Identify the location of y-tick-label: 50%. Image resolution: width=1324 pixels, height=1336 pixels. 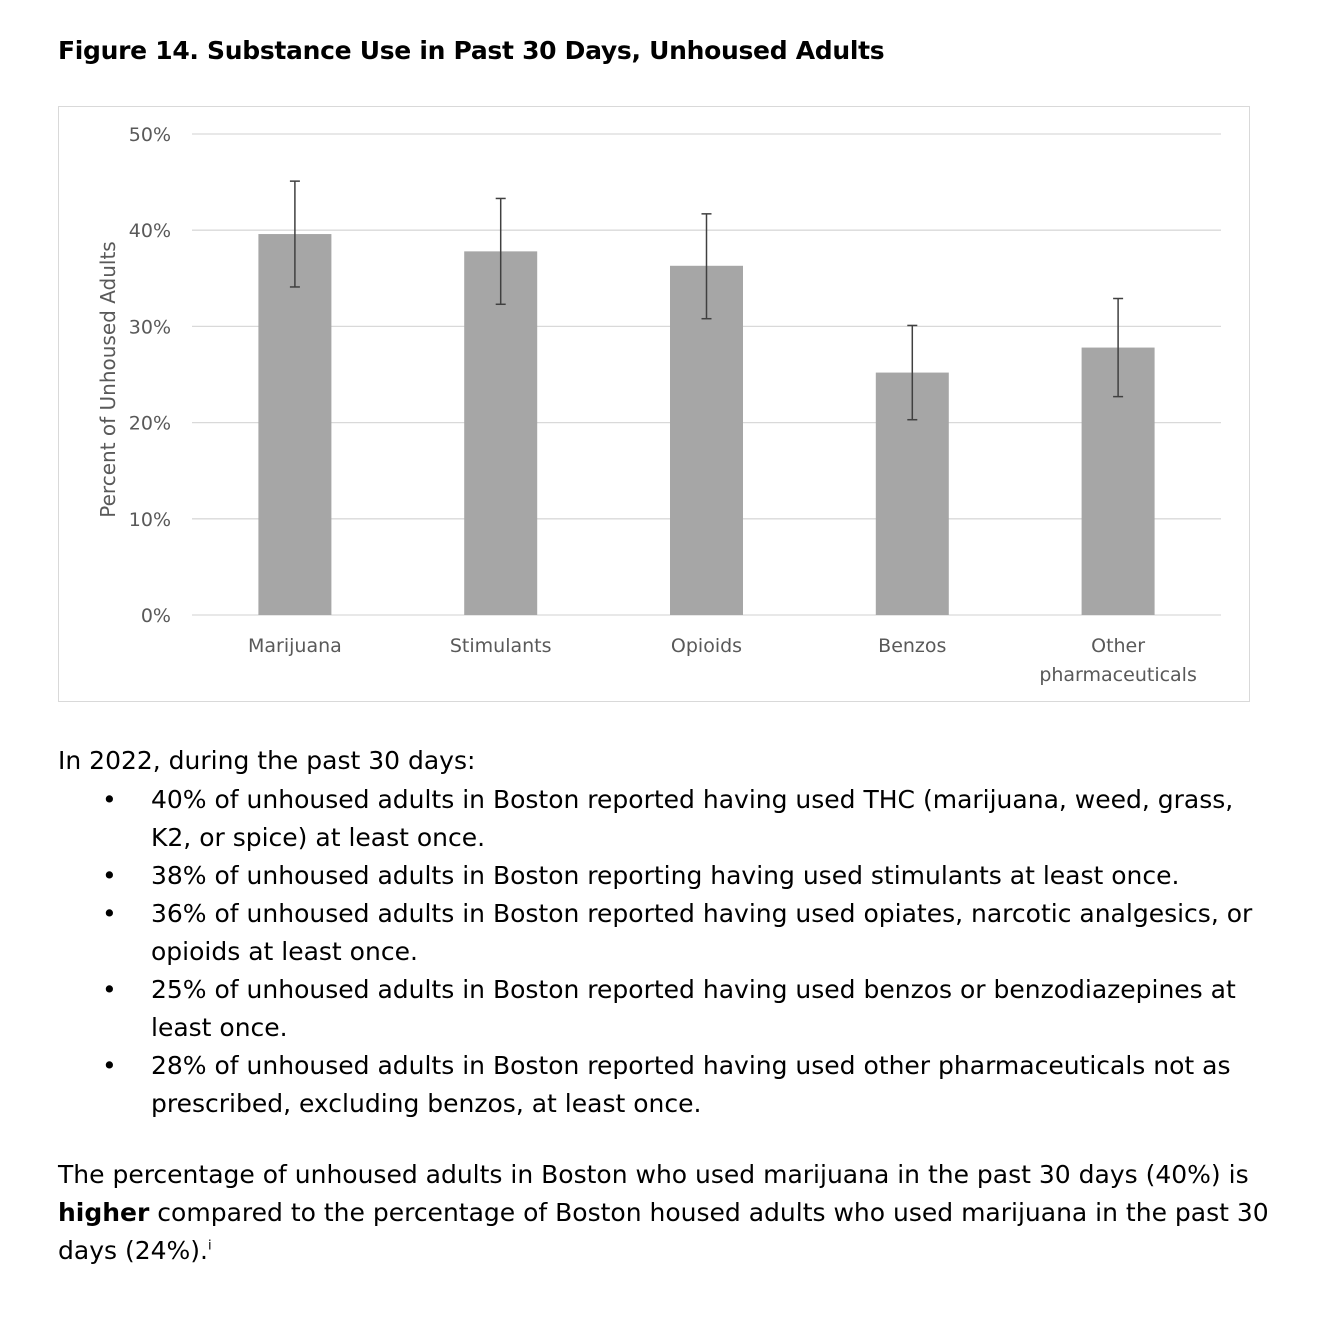
(150, 135).